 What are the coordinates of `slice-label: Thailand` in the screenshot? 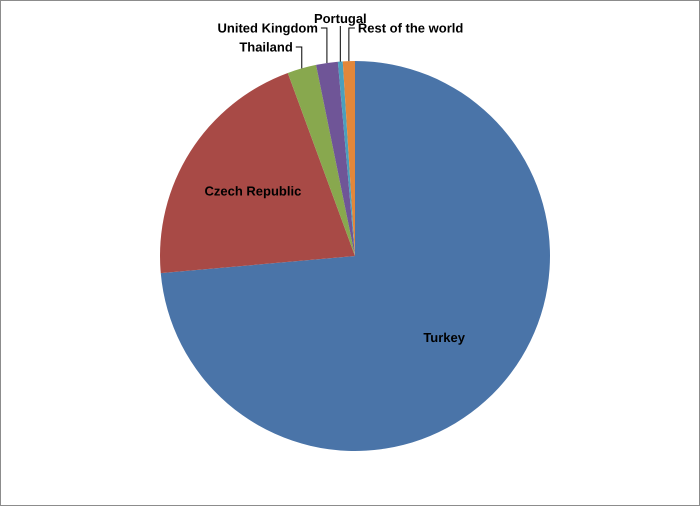 It's located at (266, 47).